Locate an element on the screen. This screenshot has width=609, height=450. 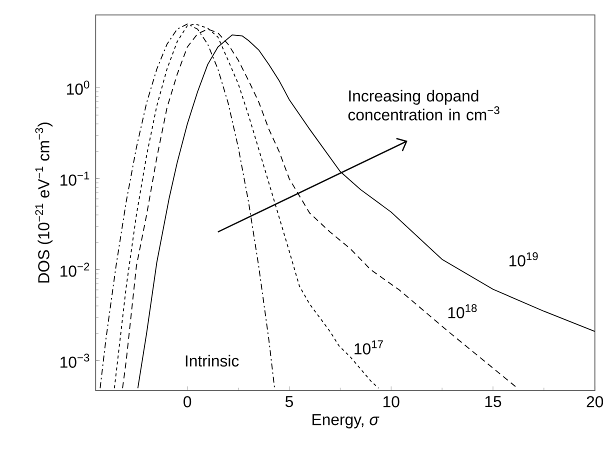
y-tick-label: 10$^{−3}$ is located at coordinates (75, 360).